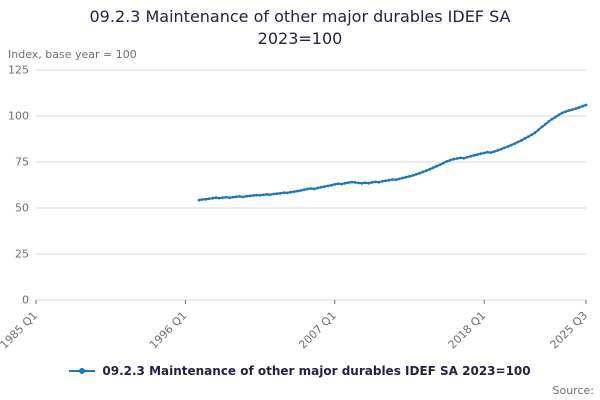  I want to click on legend-line-marker-icon, so click(82, 371).